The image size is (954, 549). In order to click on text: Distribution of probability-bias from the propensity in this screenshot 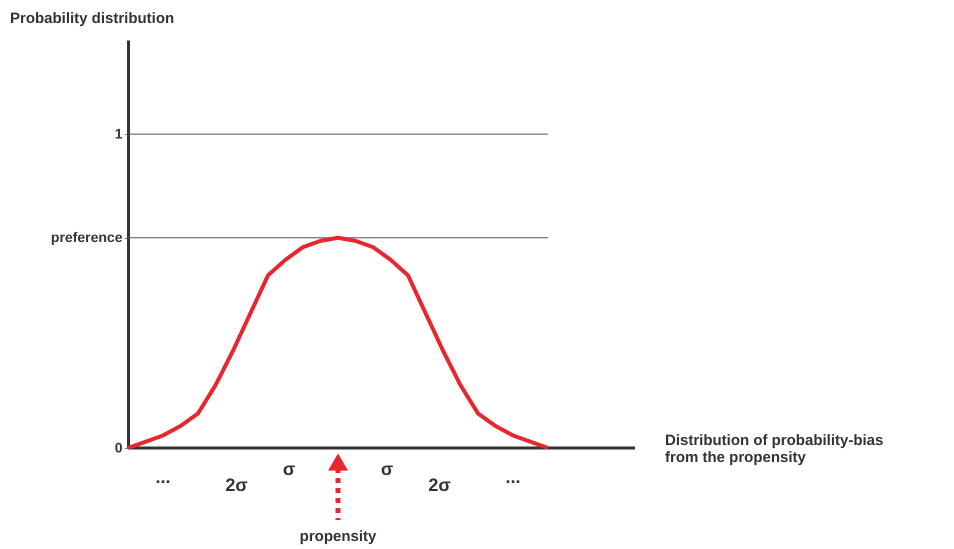, I will do `click(774, 449)`.